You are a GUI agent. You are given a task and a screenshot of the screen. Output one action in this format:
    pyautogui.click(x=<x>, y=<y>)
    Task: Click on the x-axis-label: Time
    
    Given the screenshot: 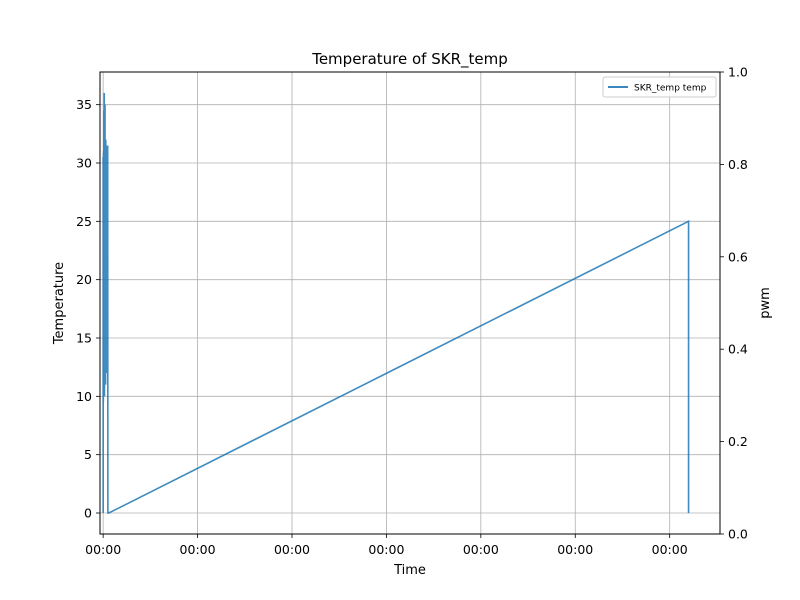 What is the action you would take?
    pyautogui.click(x=409, y=570)
    